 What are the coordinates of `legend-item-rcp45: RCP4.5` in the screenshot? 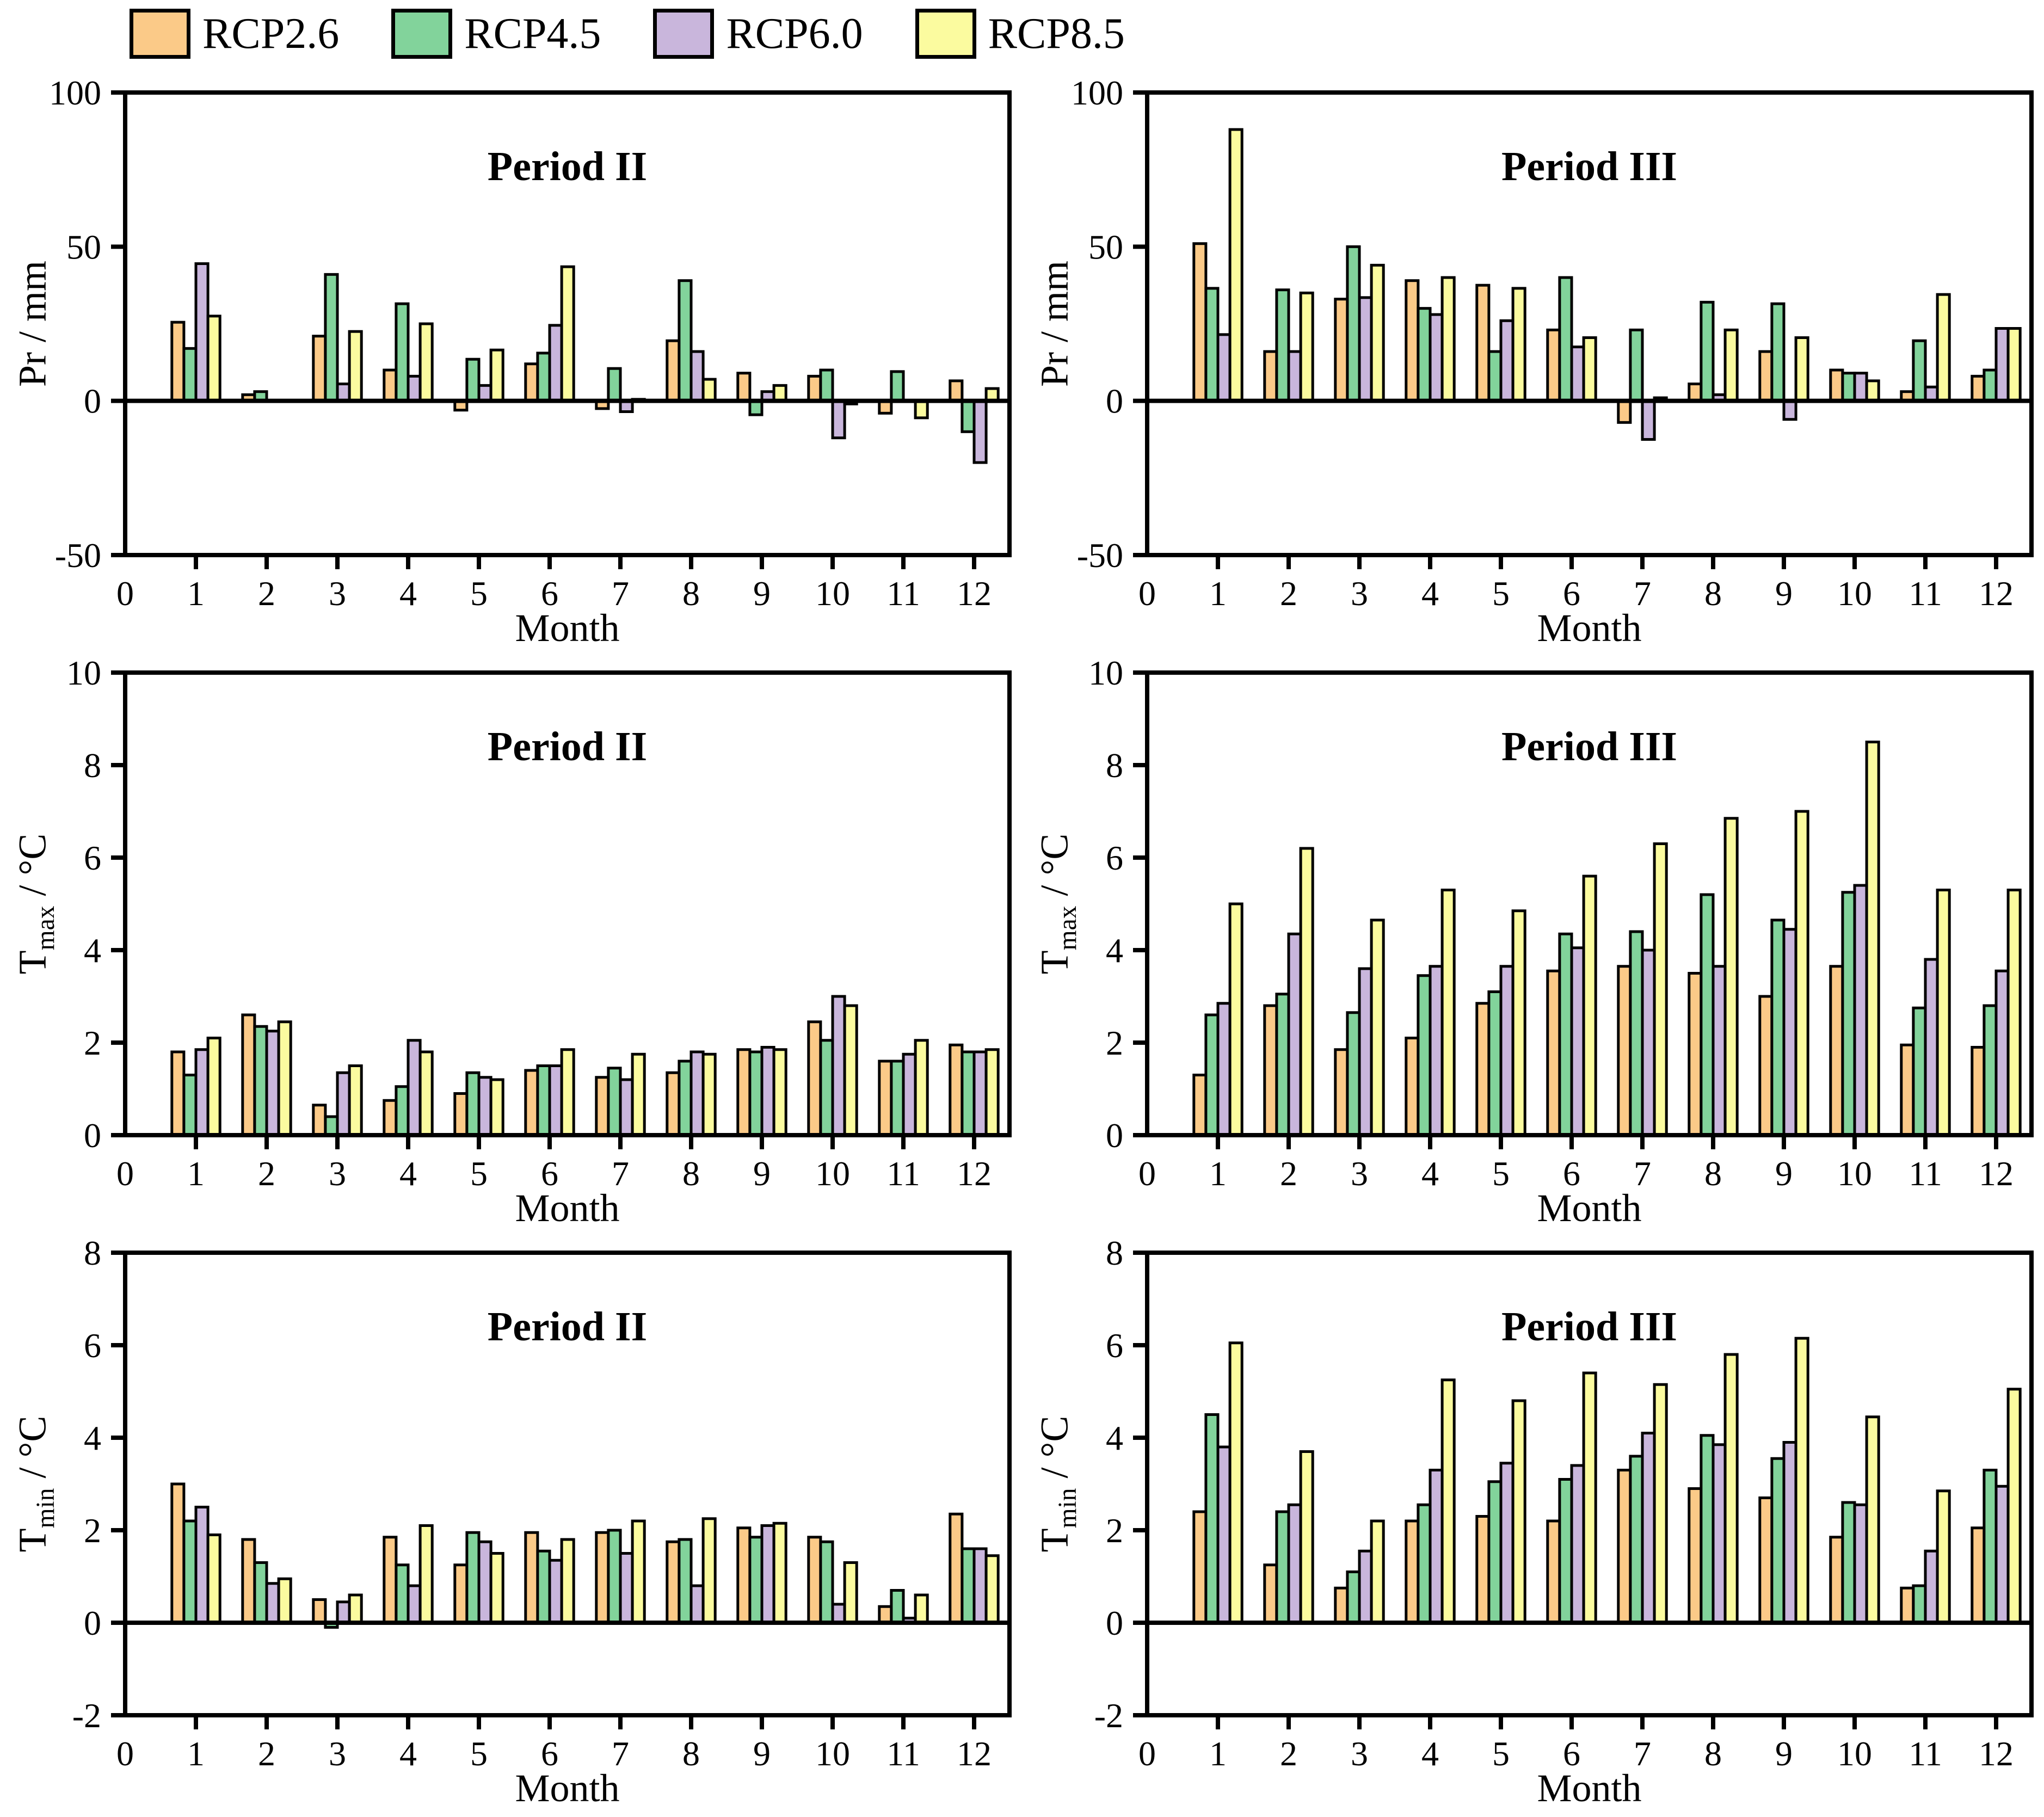 It's located at (496, 34).